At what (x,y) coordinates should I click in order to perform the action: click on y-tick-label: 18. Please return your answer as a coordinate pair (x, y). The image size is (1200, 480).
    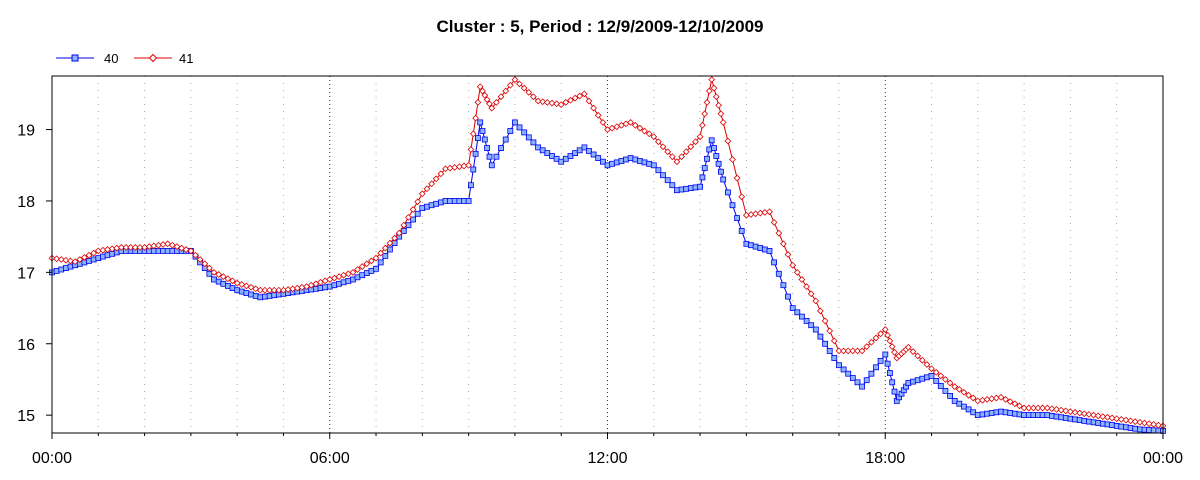
    Looking at the image, I should click on (26, 202).